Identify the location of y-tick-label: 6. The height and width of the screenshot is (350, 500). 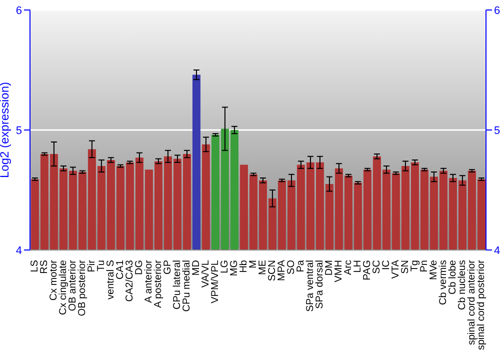
(19, 10).